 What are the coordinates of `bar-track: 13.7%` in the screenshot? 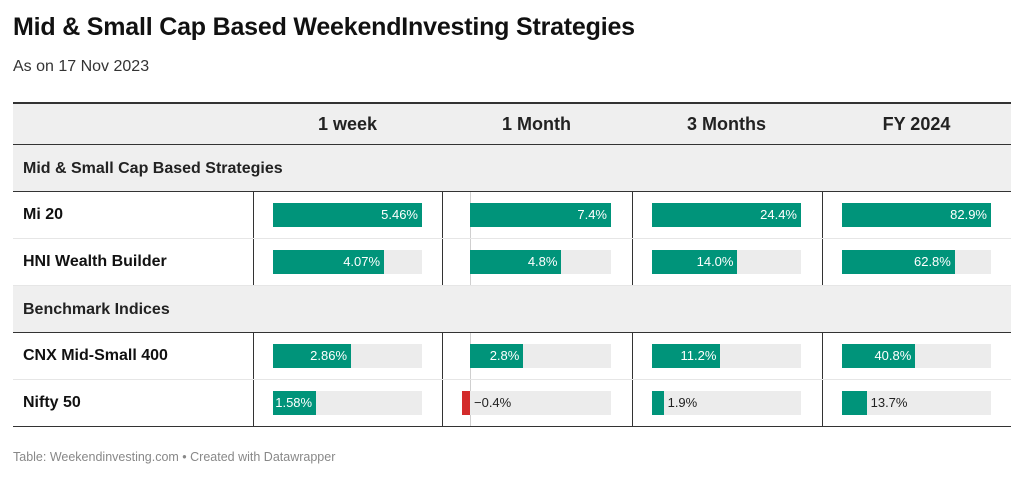 It's located at (916, 403).